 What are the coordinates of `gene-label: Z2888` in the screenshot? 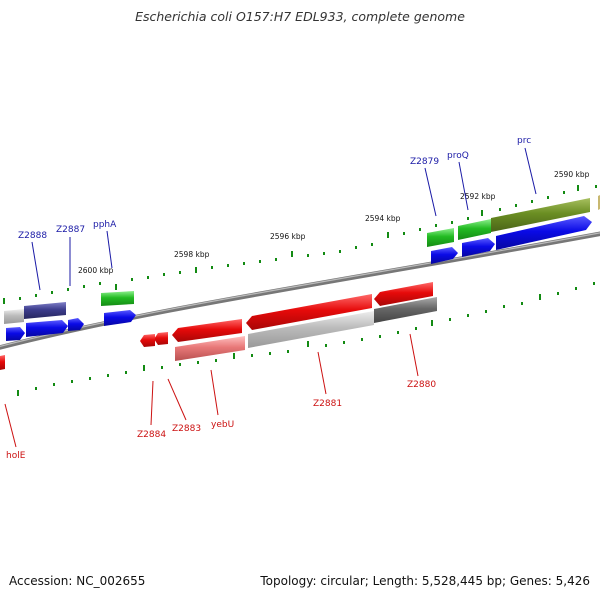 It's located at (32, 236).